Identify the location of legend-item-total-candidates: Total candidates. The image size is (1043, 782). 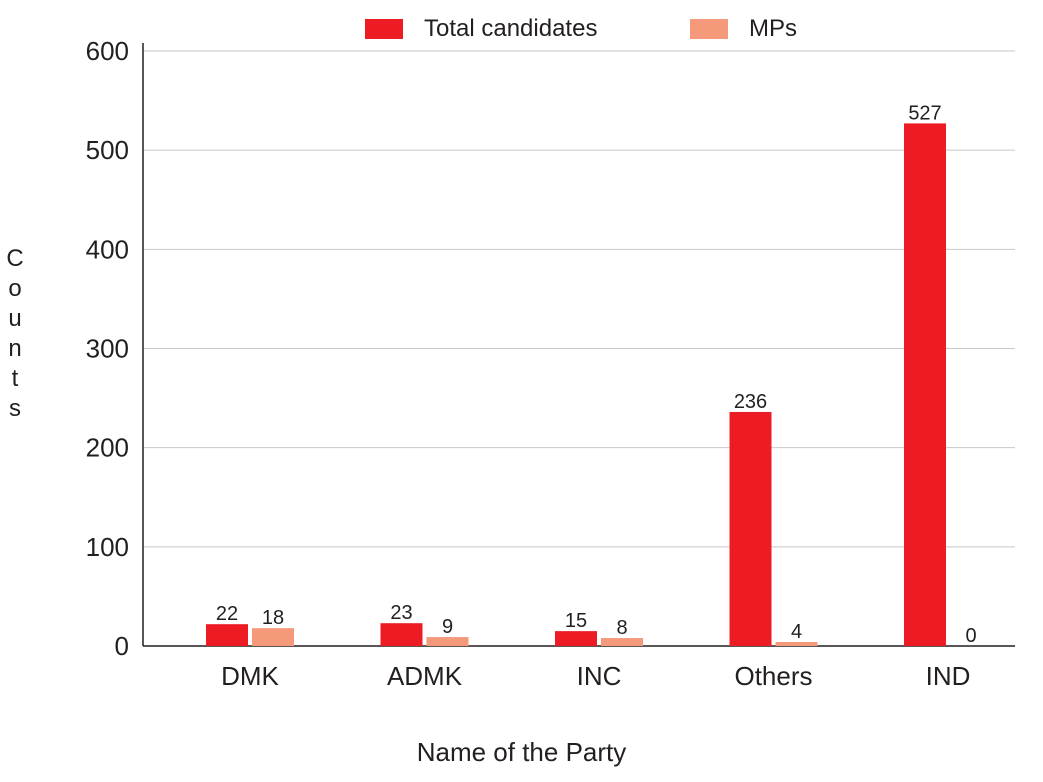
(481, 29).